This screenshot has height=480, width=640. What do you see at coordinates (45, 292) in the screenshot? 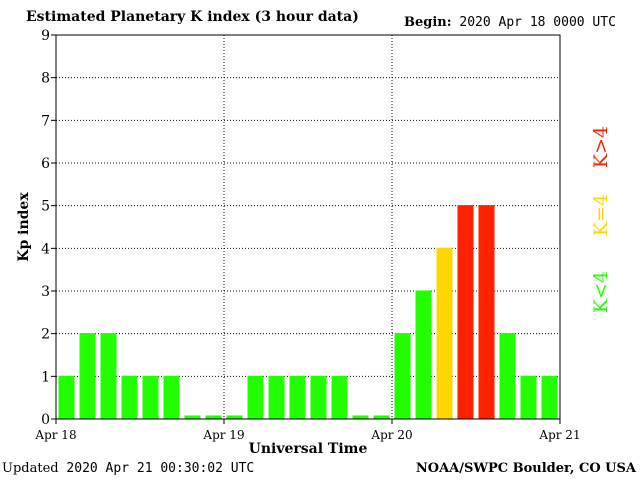
I see `y-tick-label: 3` at bounding box center [45, 292].